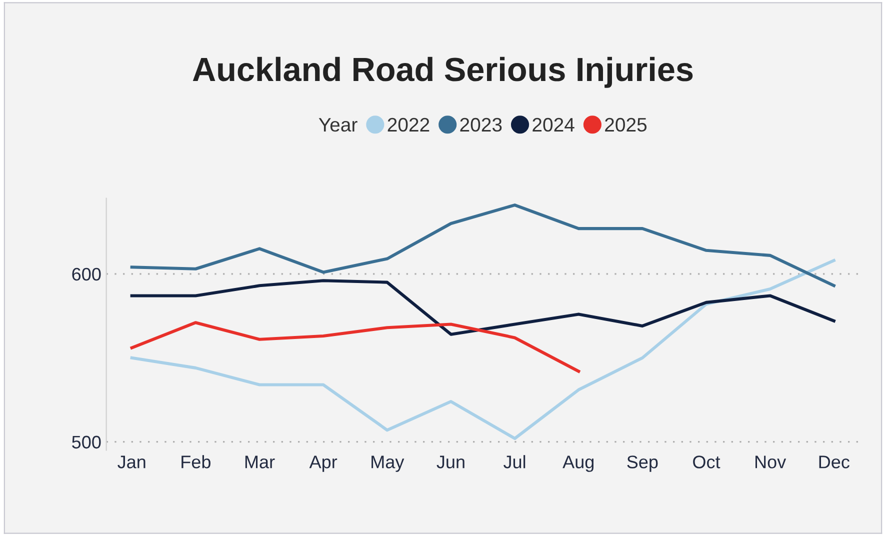 This screenshot has width=886, height=536. What do you see at coordinates (86, 274) in the screenshot?
I see `y-tick-label: 600` at bounding box center [86, 274].